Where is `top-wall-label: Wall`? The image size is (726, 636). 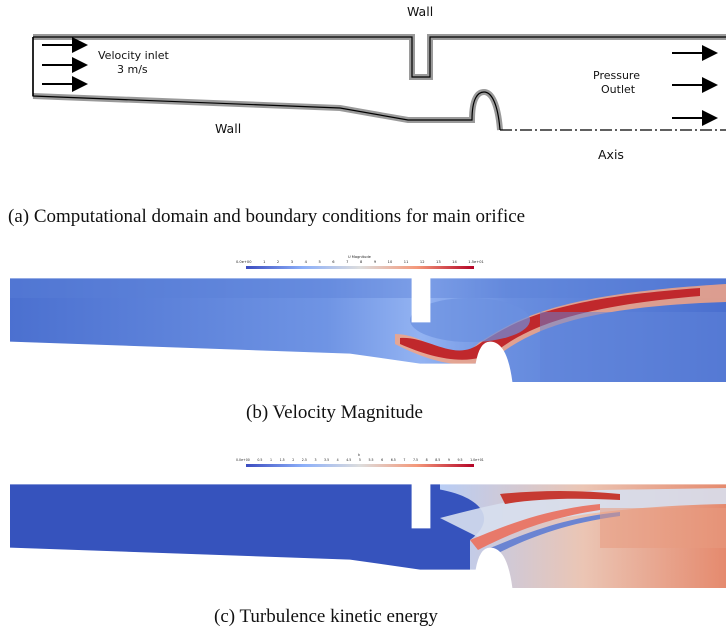
top-wall-label: Wall is located at coordinates (420, 11).